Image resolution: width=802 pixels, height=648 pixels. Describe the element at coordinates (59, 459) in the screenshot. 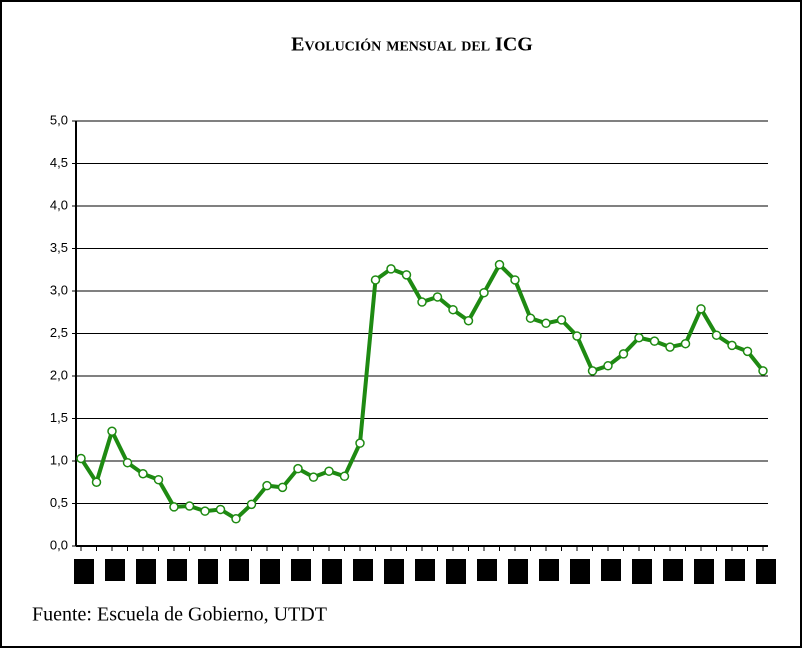

I see `y-tick-label: 1,0` at that location.